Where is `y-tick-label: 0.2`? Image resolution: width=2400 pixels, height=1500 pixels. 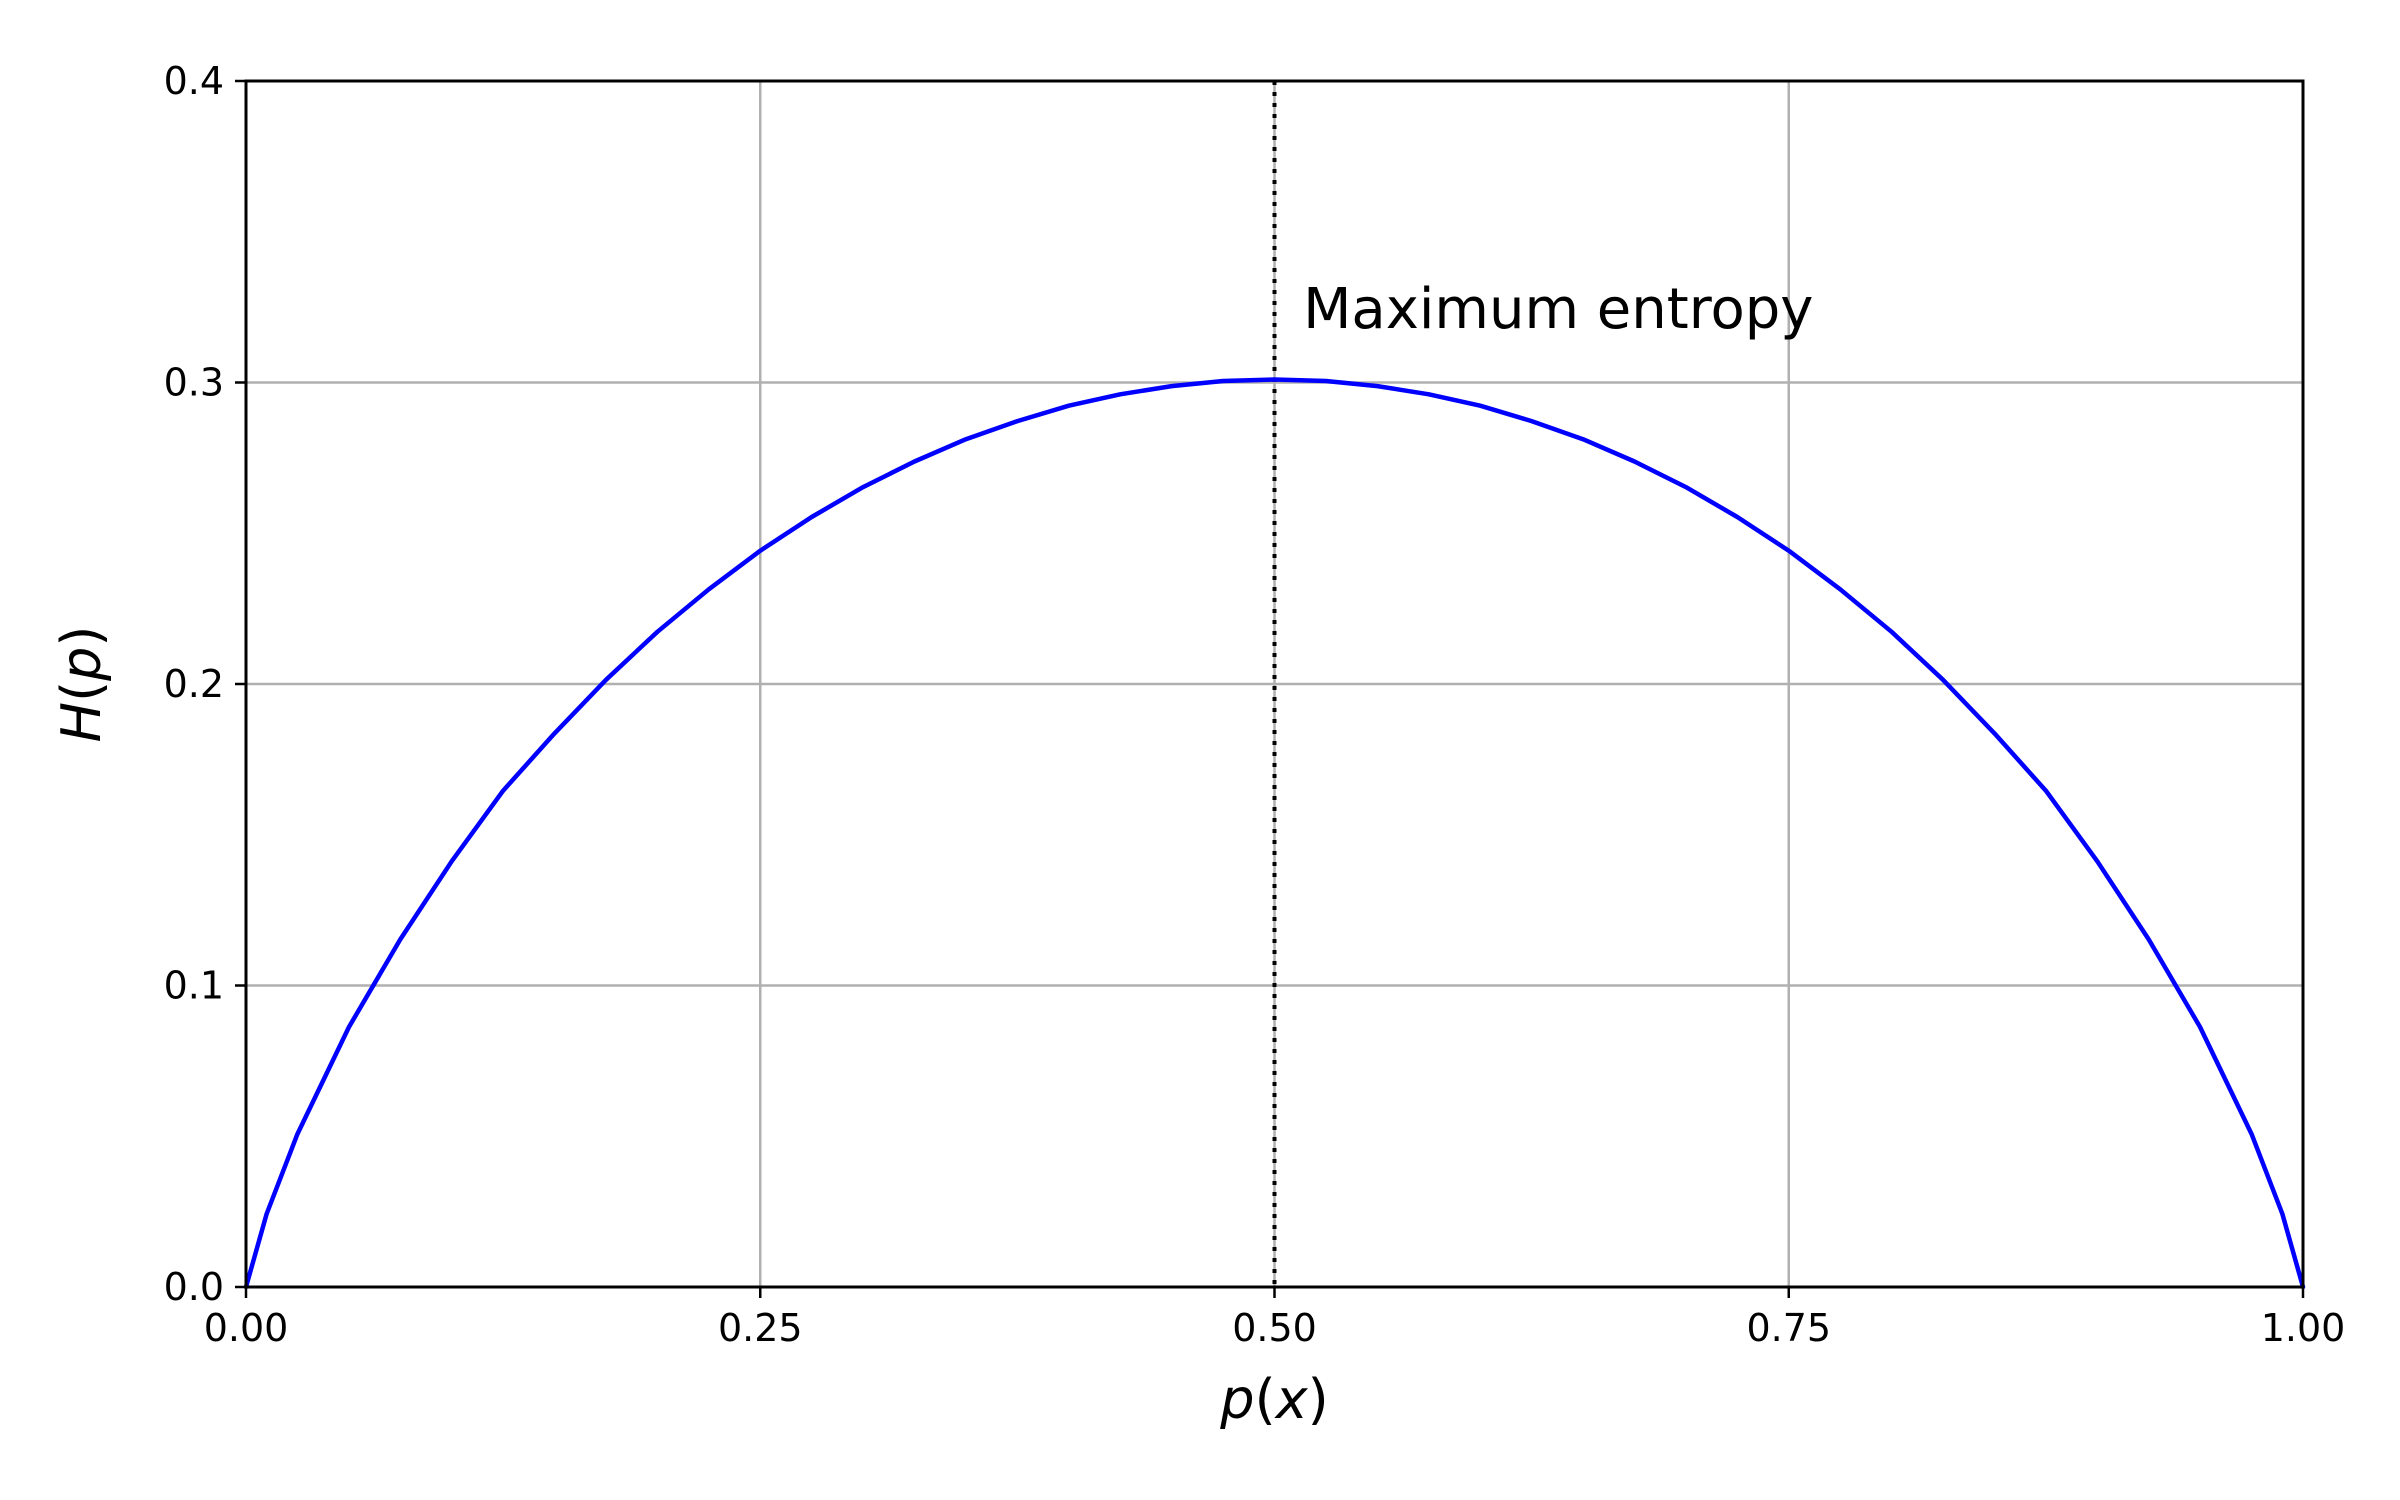 y-tick-label: 0.2 is located at coordinates (194, 684).